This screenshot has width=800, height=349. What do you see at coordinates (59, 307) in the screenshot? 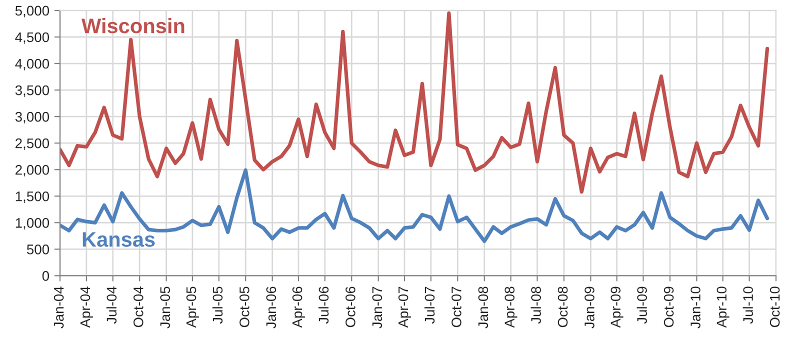
I see `x-tick-label: Jan-04` at bounding box center [59, 307].